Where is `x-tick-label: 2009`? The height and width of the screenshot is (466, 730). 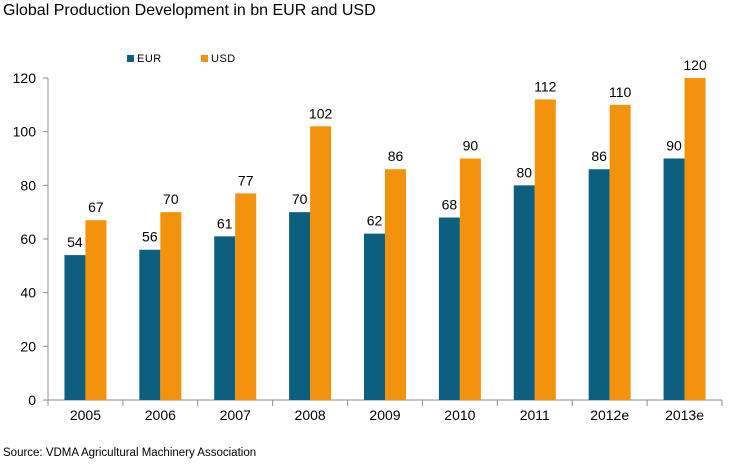
x-tick-label: 2009 is located at coordinates (384, 415).